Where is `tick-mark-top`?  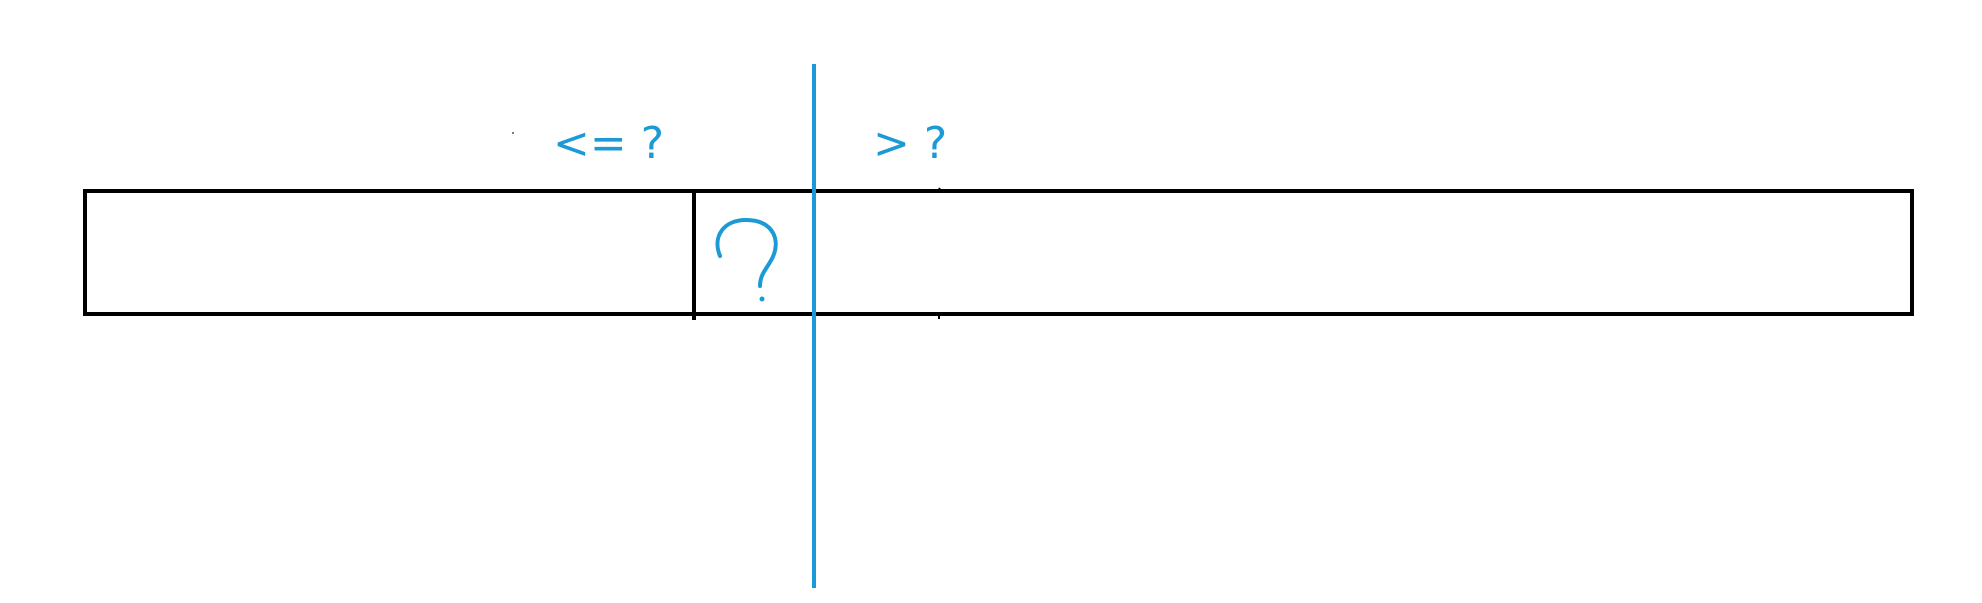 tick-mark-top is located at coordinates (940, 189).